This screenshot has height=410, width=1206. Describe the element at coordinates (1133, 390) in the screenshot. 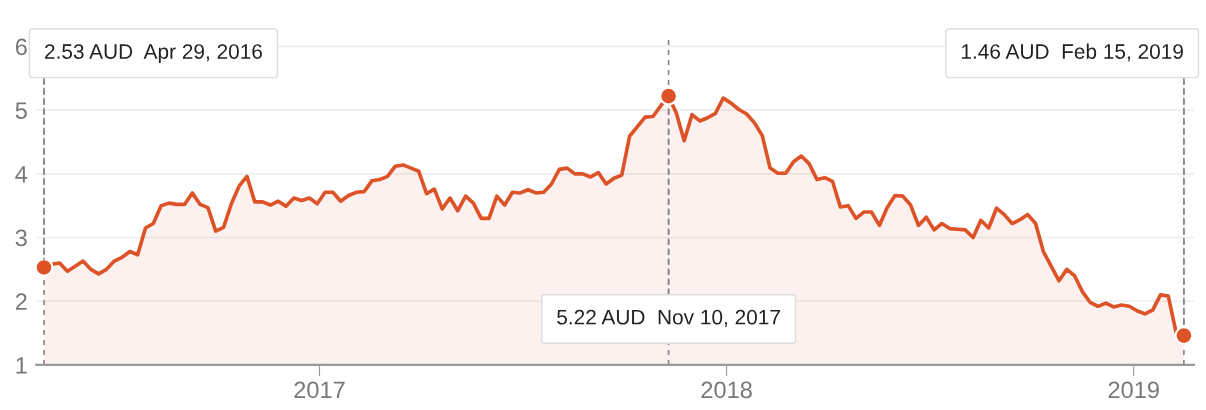

I see `x-tick-label: 2019` at that location.